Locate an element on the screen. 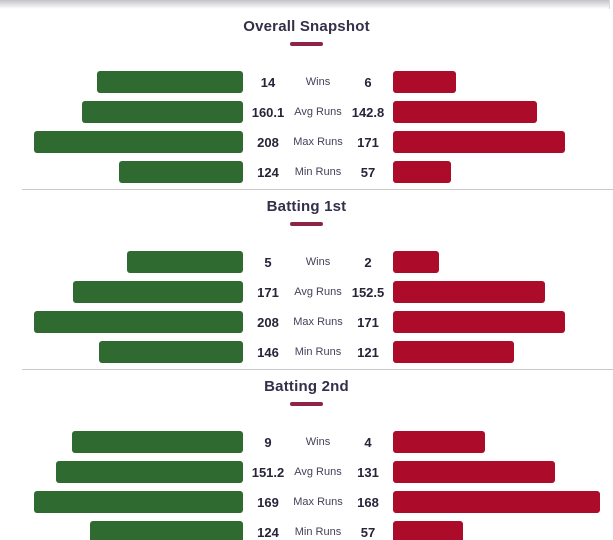  red-value: 4 is located at coordinates (368, 442).